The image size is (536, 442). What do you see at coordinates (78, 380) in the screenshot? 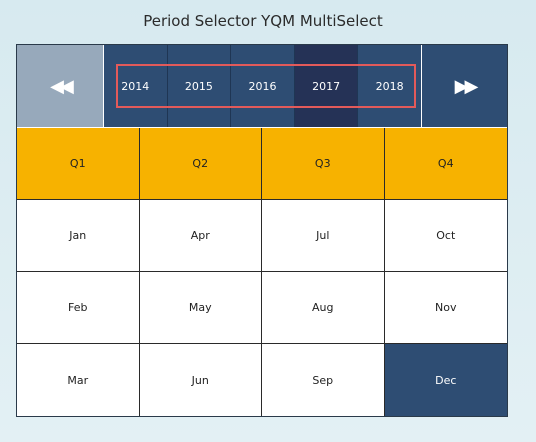
I see `month-mar: Mar` at bounding box center [78, 380].